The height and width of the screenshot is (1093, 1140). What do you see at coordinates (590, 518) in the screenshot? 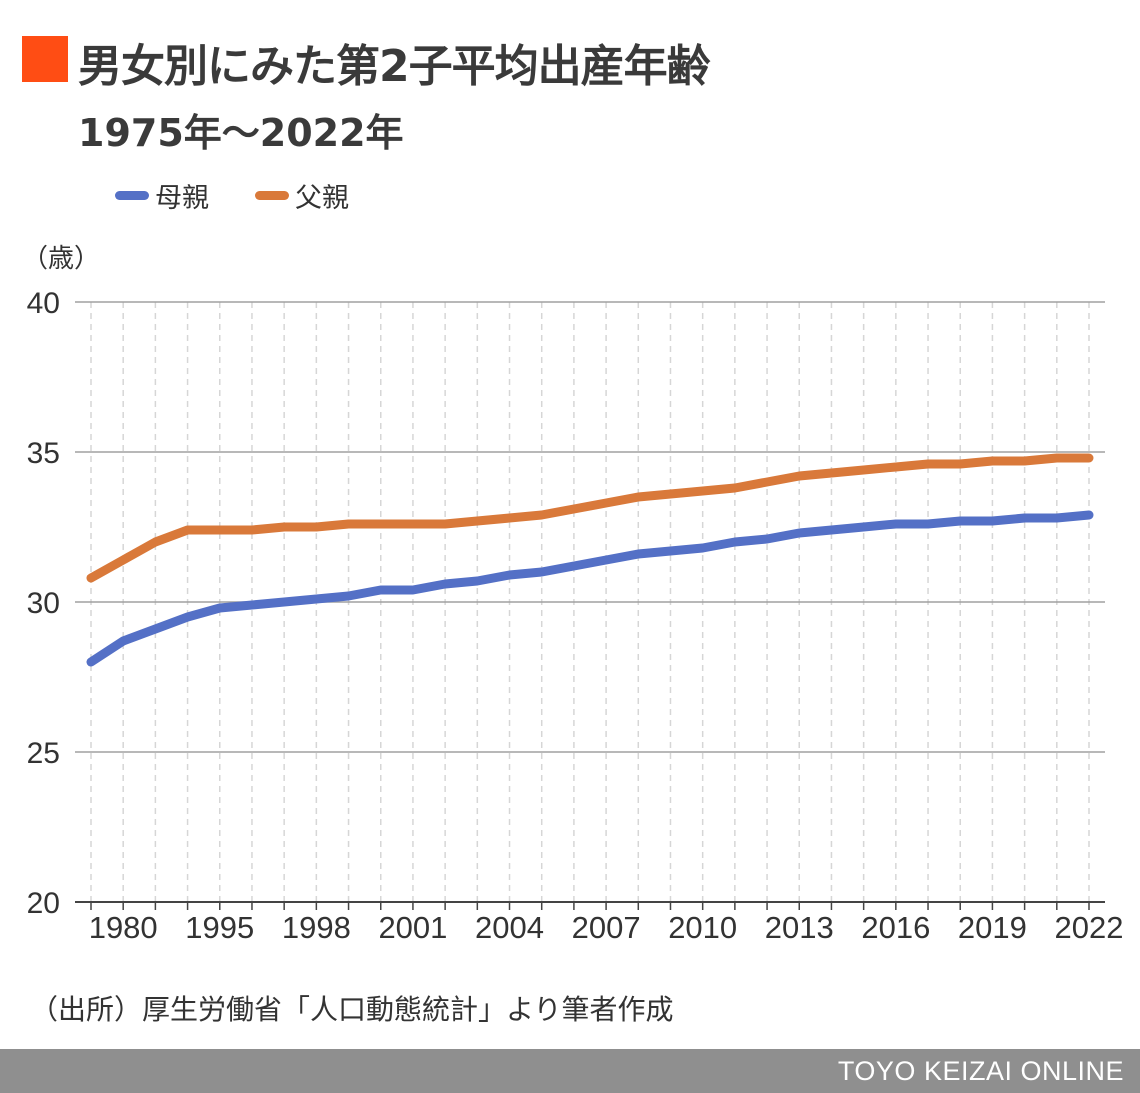
I see `series-line-father` at bounding box center [590, 518].